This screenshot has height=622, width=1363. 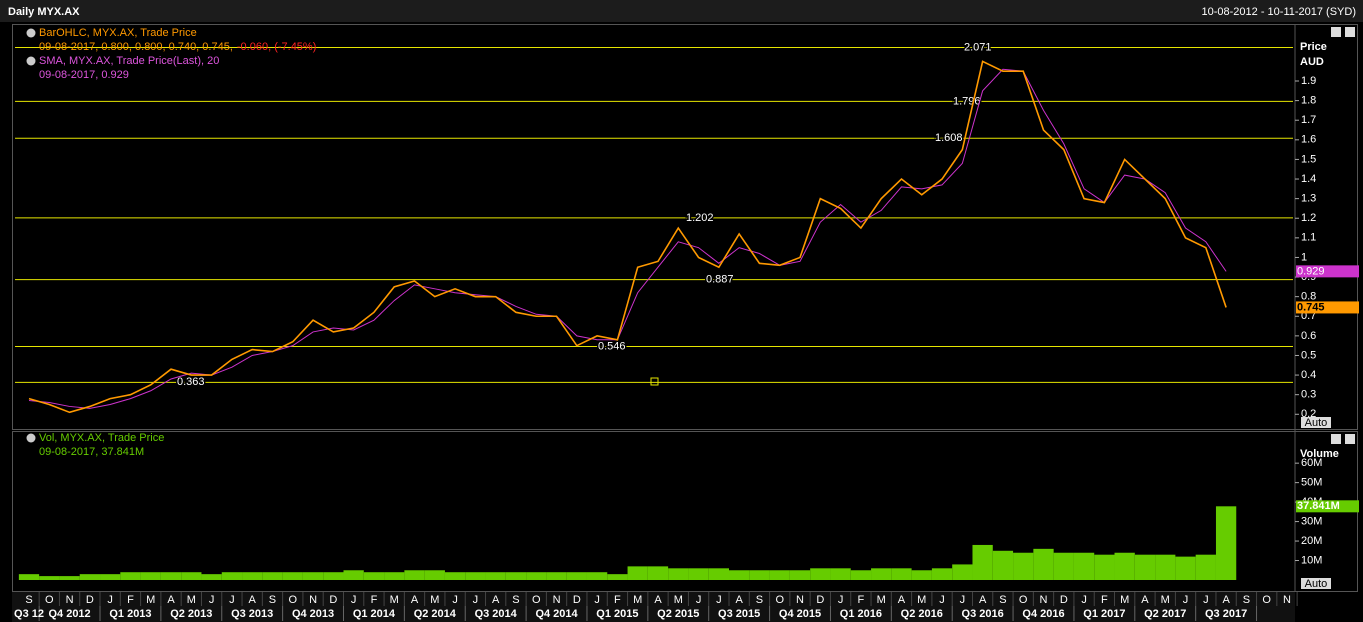 What do you see at coordinates (654, 381) in the screenshot?
I see `handle` at bounding box center [654, 381].